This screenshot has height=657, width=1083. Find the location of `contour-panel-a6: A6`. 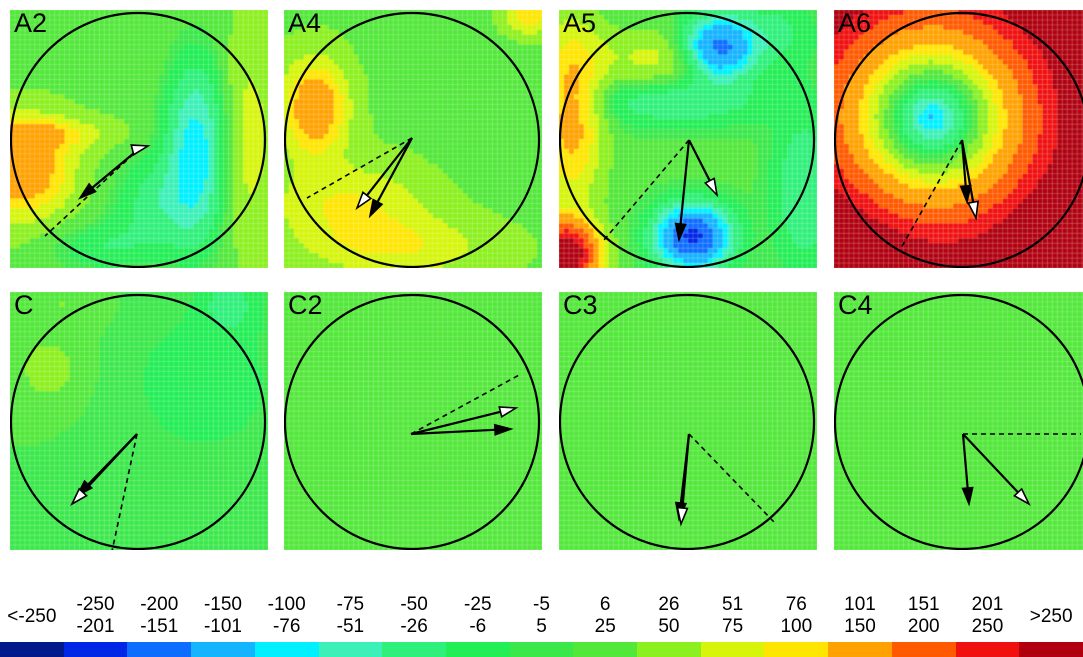

contour-panel-a6: A6 is located at coordinates (958, 139).